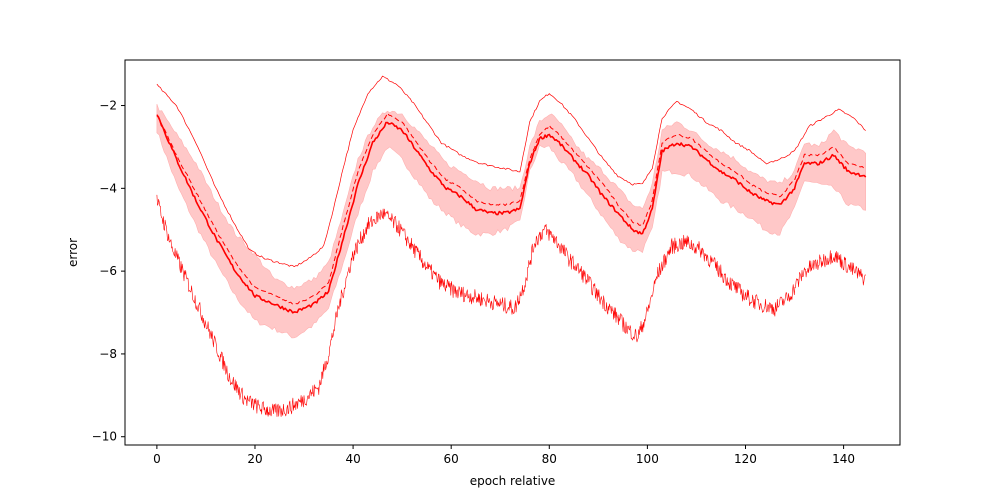 The height and width of the screenshot is (500, 1000). Describe the element at coordinates (108, 354) in the screenshot. I see `y-tick-label: −8` at that location.